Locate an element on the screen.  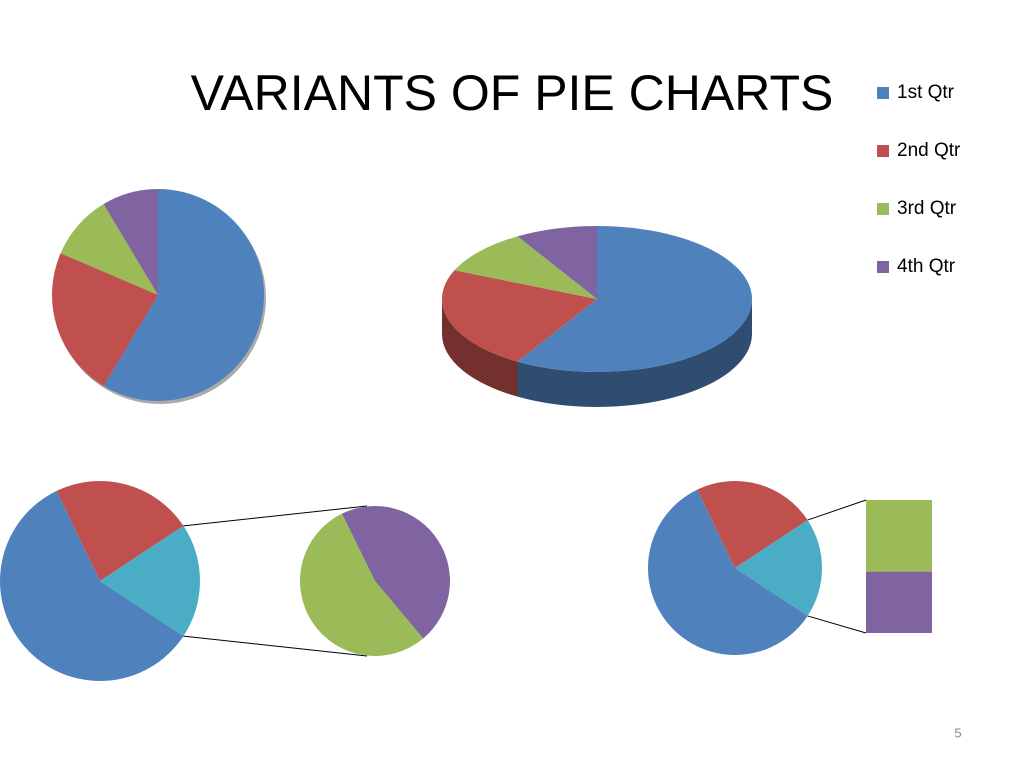
legend-label: 4th Qtr is located at coordinates (926, 266).